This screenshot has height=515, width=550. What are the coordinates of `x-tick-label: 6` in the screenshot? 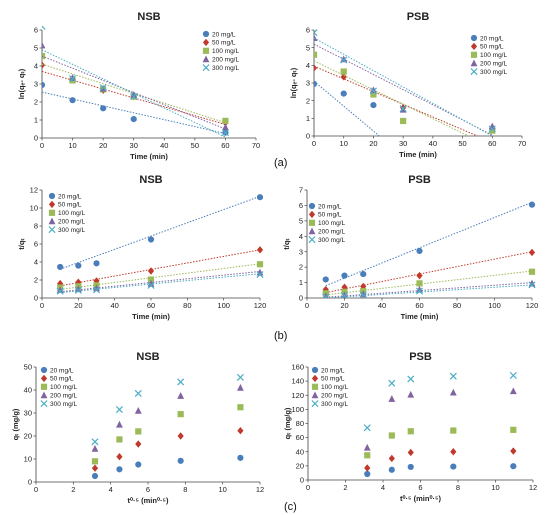 It's located at (148, 489).